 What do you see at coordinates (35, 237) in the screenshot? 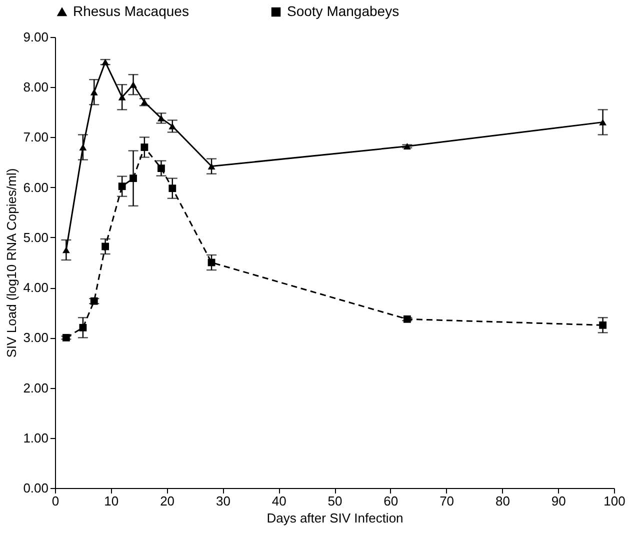
I see `y-tick-label: 5.00` at bounding box center [35, 237].